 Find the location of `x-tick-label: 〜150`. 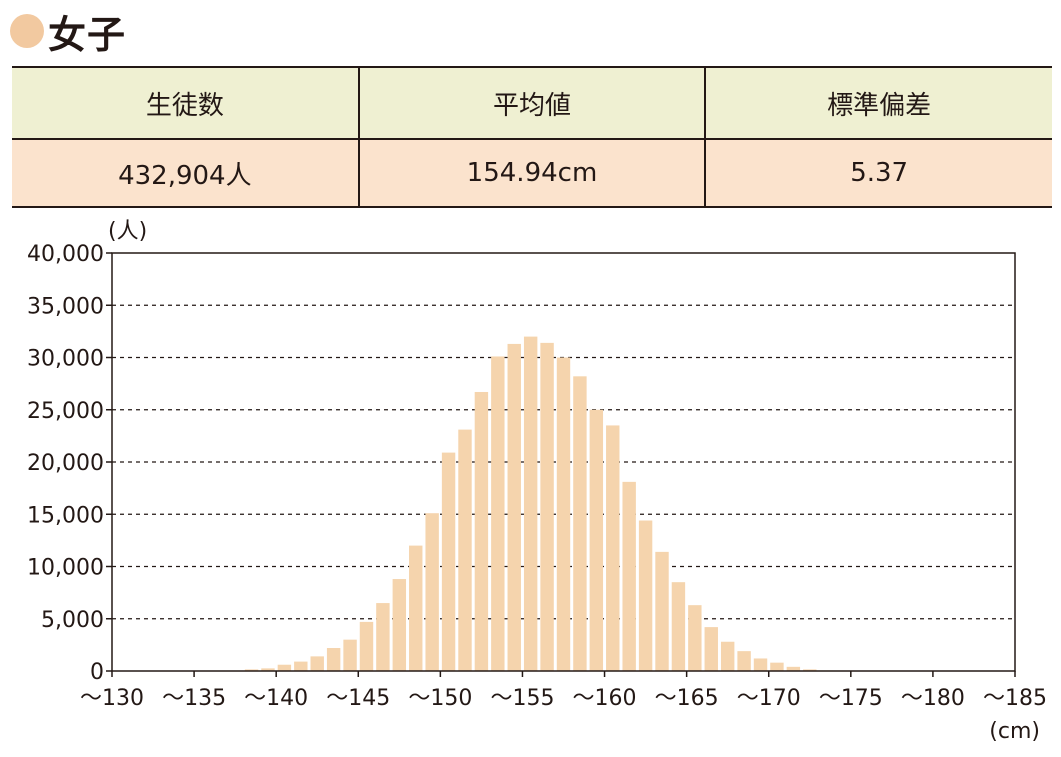

x-tick-label: 〜150 is located at coordinates (440, 698).